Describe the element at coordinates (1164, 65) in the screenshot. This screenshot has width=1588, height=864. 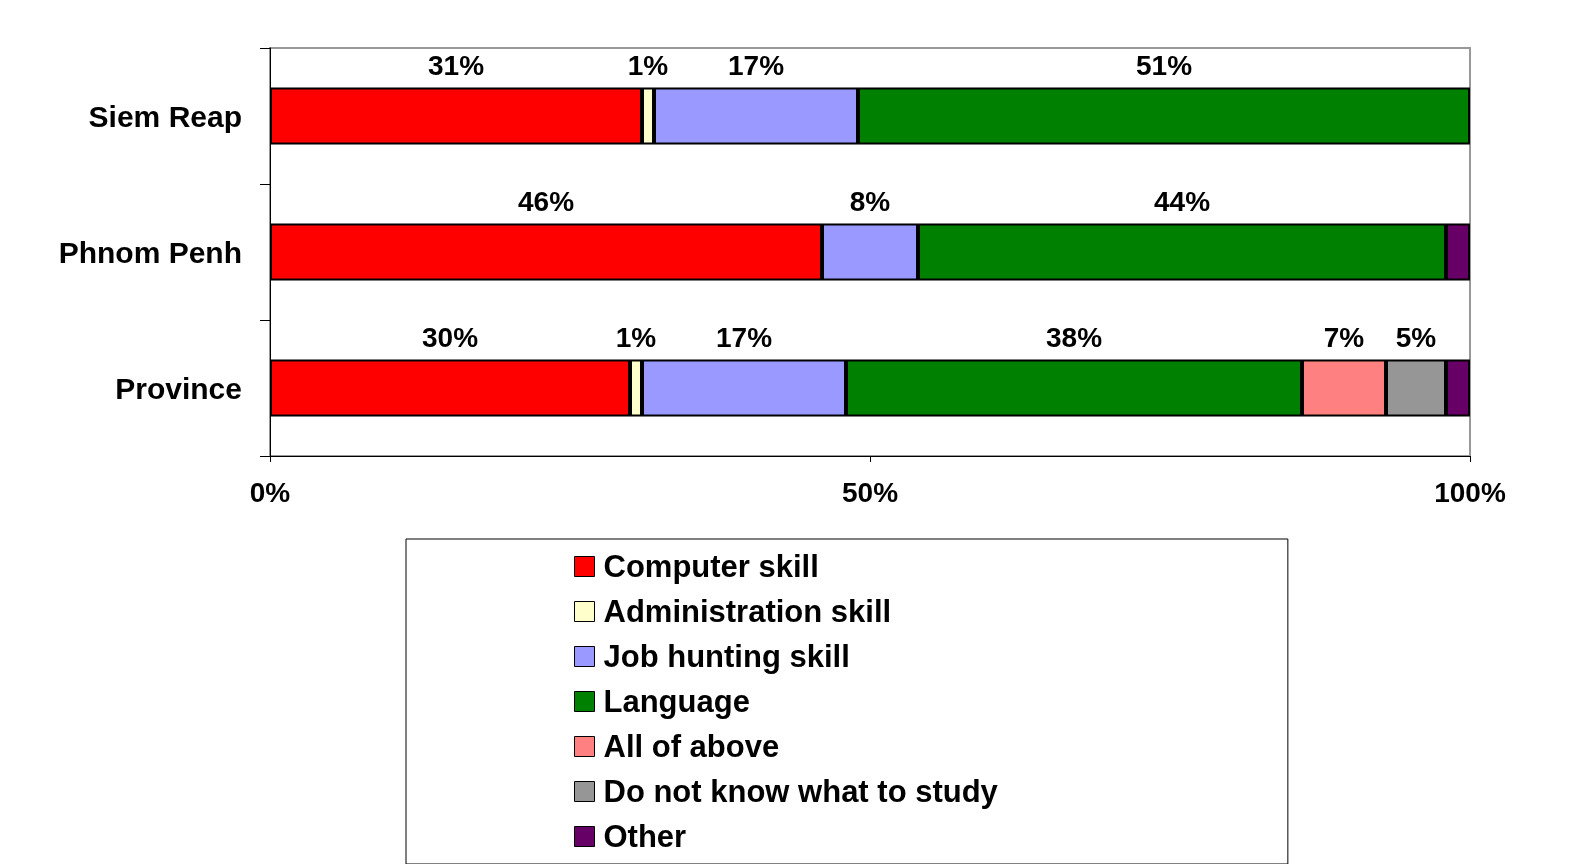
I see `data-label: 51%` at that location.